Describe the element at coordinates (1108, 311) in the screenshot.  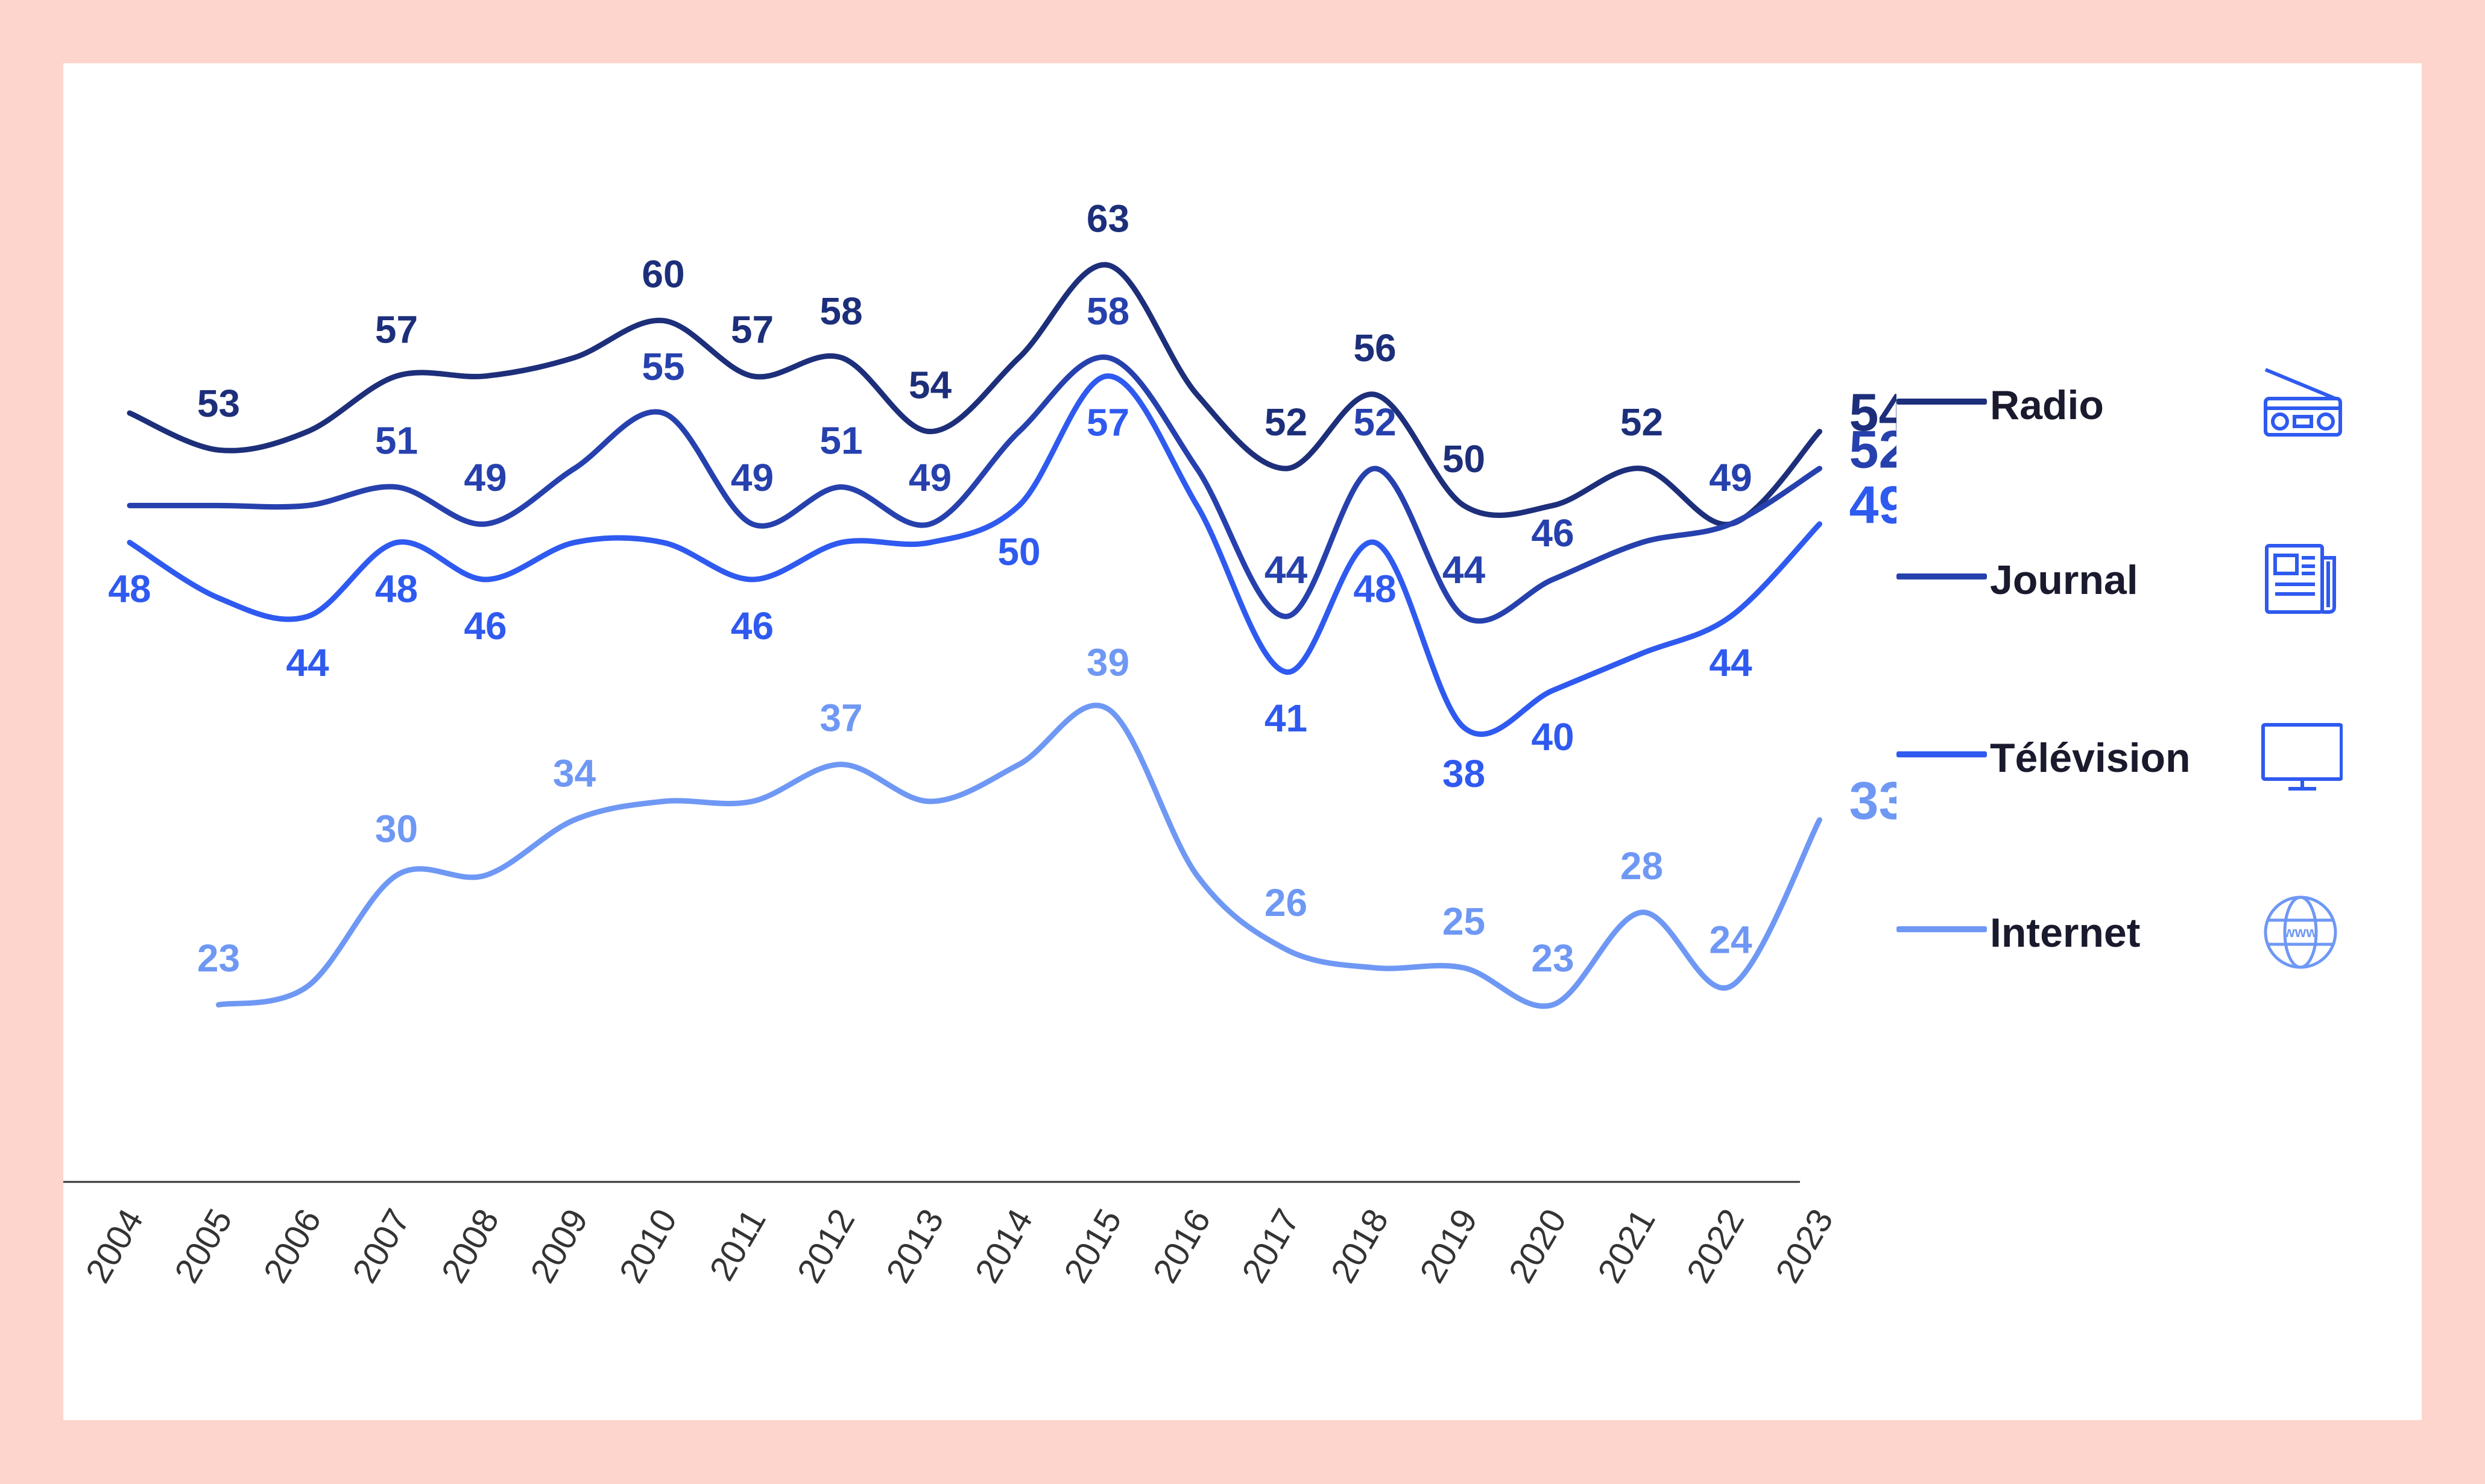
I see `data-label-journal: 58` at that location.